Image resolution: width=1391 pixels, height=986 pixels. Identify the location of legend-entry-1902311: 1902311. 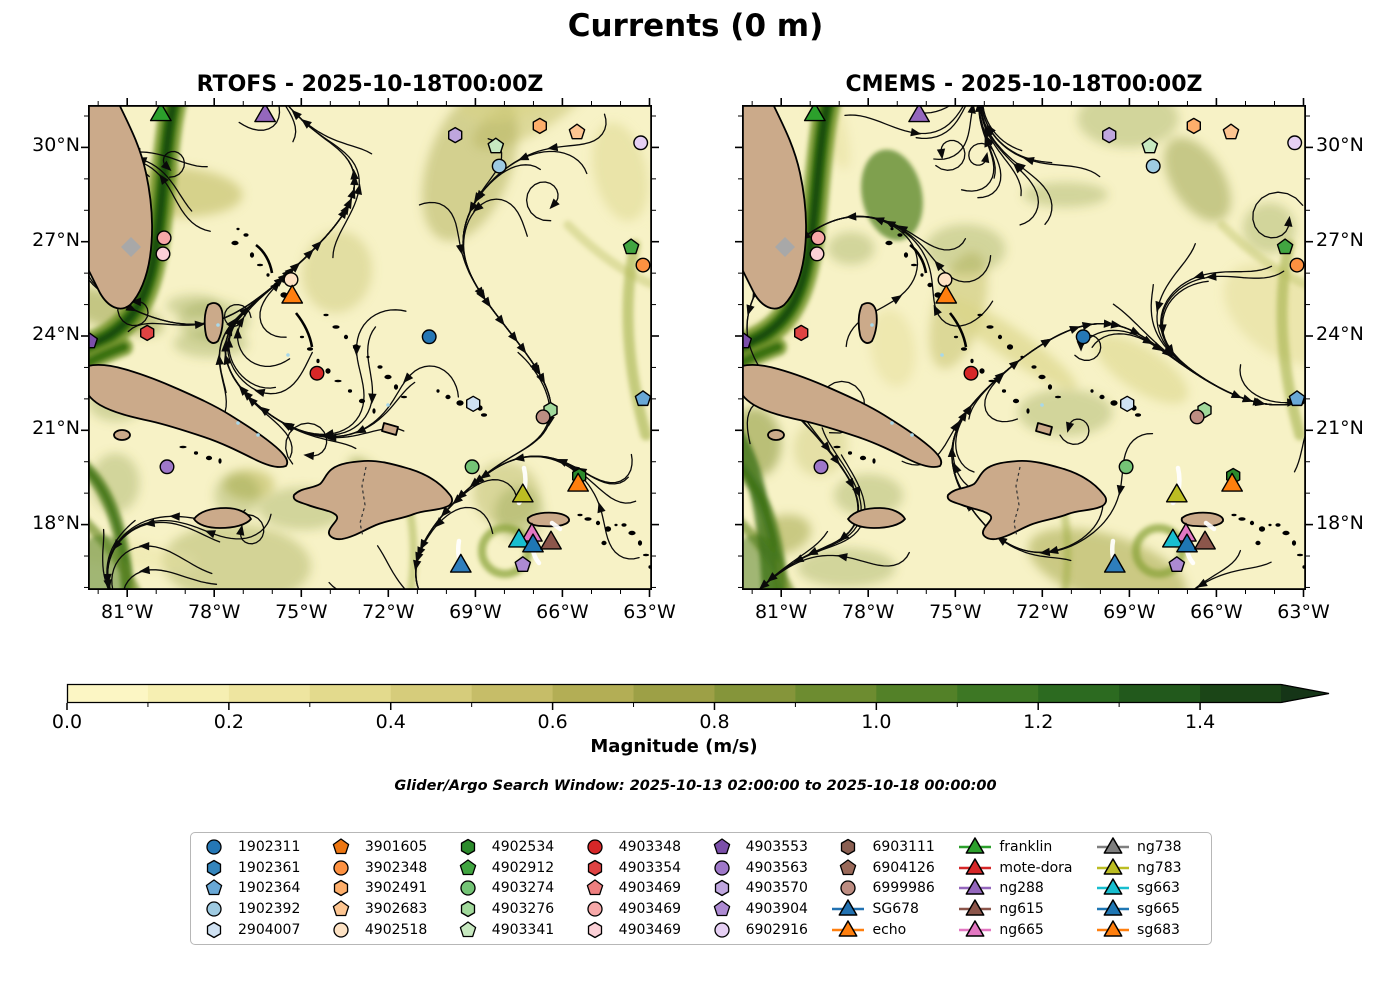
(260, 847).